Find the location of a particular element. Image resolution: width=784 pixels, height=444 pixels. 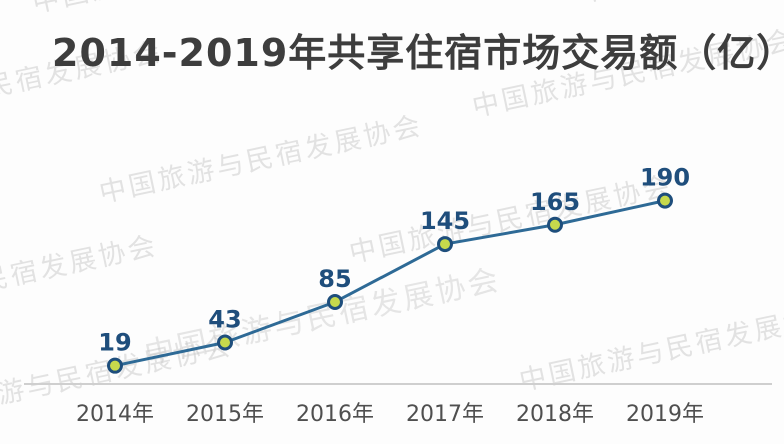

data-point-label: 43 is located at coordinates (224, 320).